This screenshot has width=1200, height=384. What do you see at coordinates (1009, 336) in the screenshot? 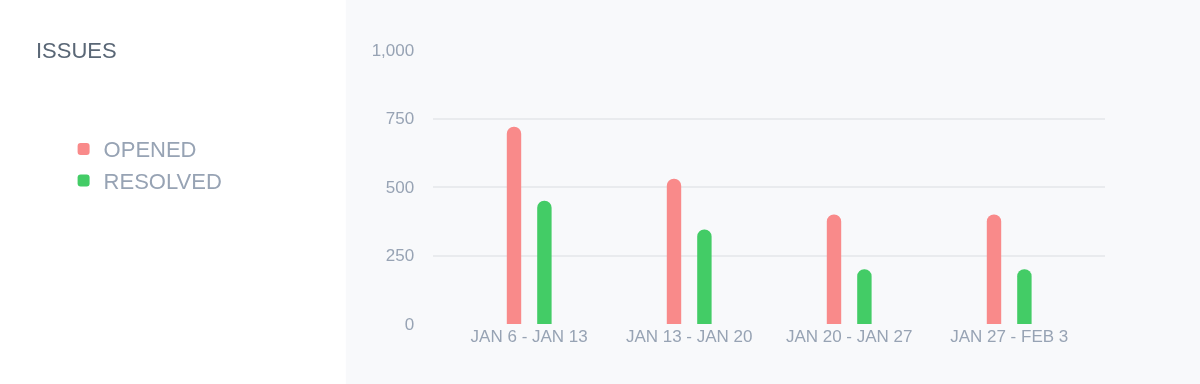
I see `x-tick-label: JAN 27 - FEB 3` at bounding box center [1009, 336].